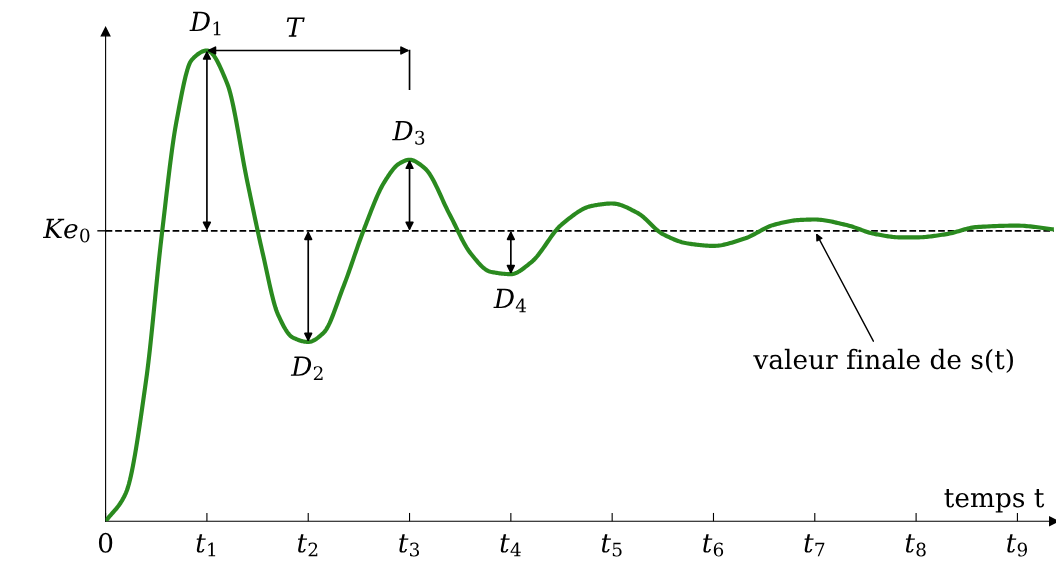 Image resolution: width=1056 pixels, height=576 pixels. Describe the element at coordinates (1017, 545) in the screenshot. I see `x-tick-label: t$_{9}$` at that location.